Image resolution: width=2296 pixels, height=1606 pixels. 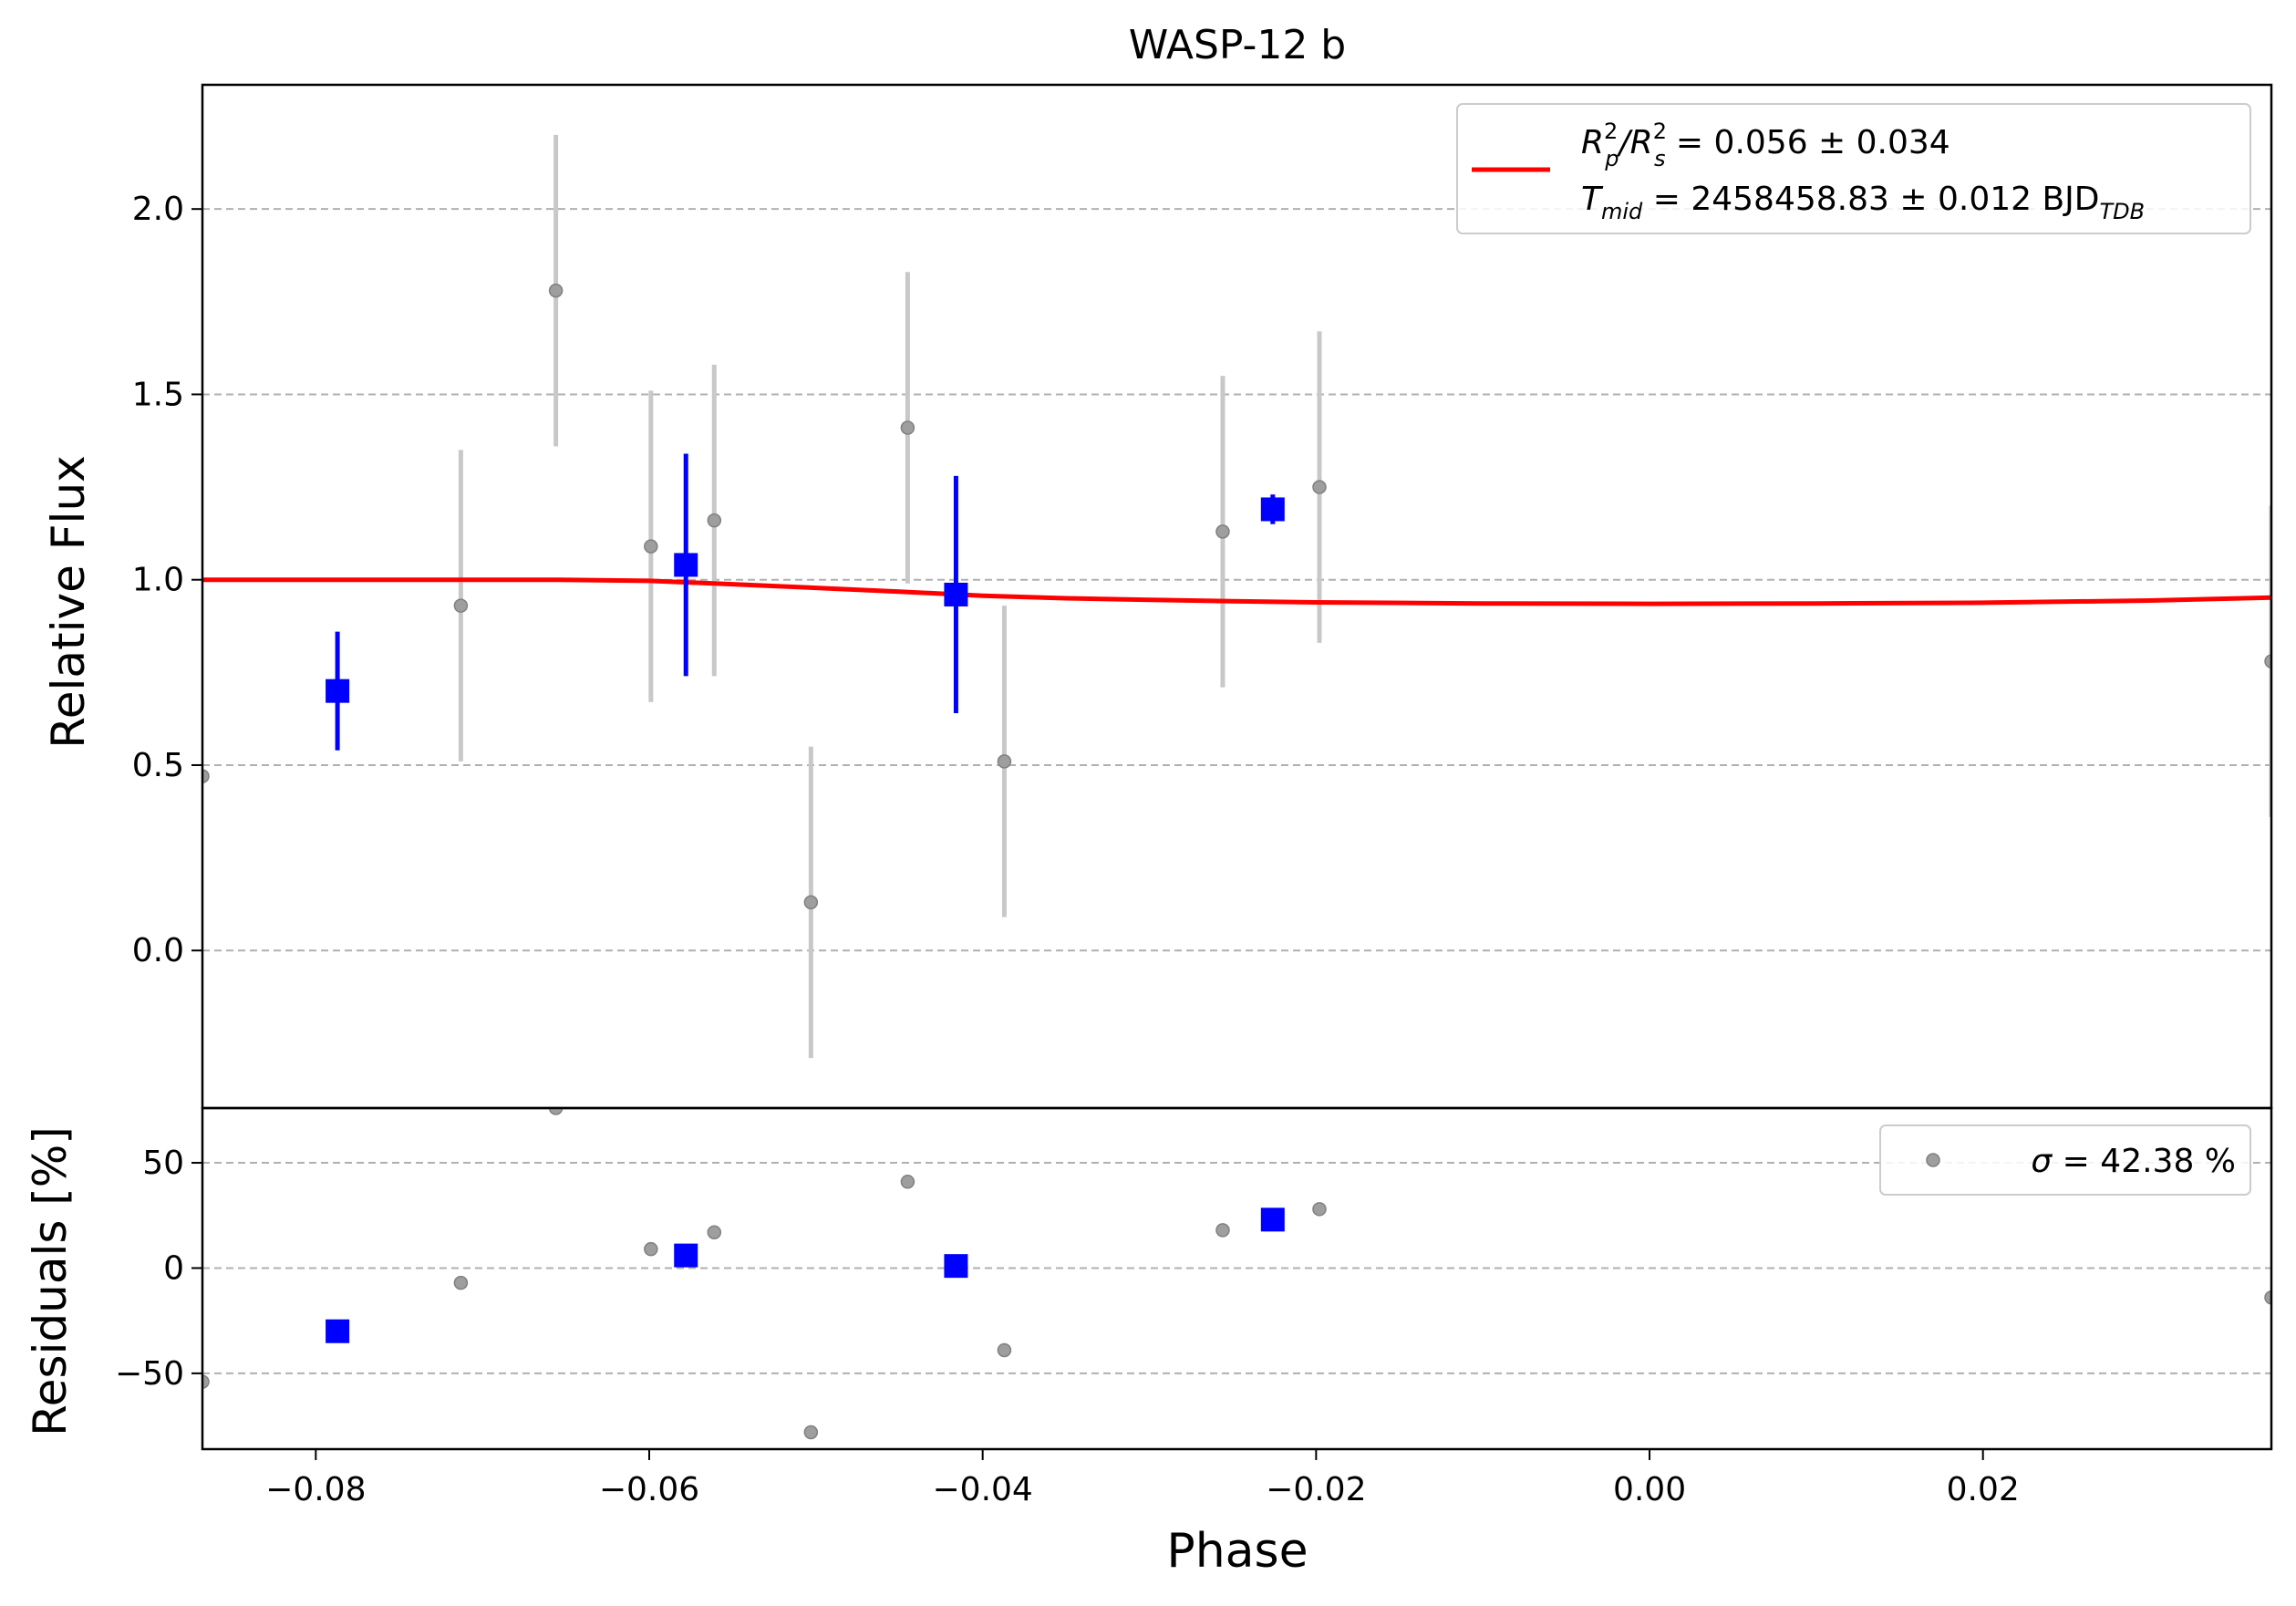 What do you see at coordinates (983, 1489) in the screenshot?
I see `x-tick-label: −0.04` at bounding box center [983, 1489].